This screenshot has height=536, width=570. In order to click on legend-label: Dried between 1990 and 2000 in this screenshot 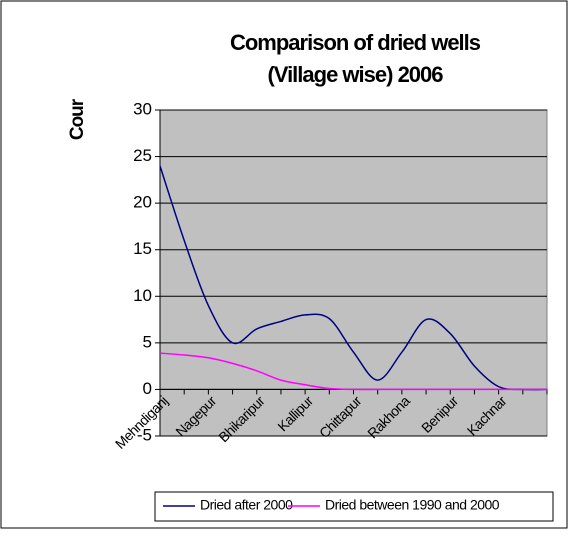, I will do `click(412, 505)`.